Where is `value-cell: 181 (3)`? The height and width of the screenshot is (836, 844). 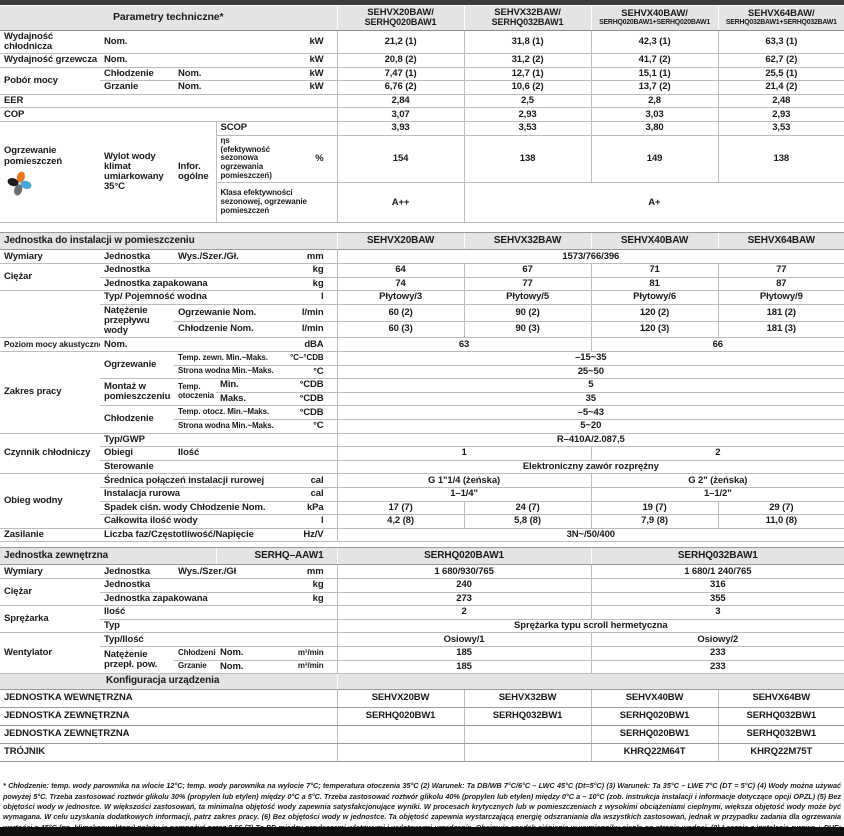
value-cell: 181 (3) is located at coordinates (780, 330).